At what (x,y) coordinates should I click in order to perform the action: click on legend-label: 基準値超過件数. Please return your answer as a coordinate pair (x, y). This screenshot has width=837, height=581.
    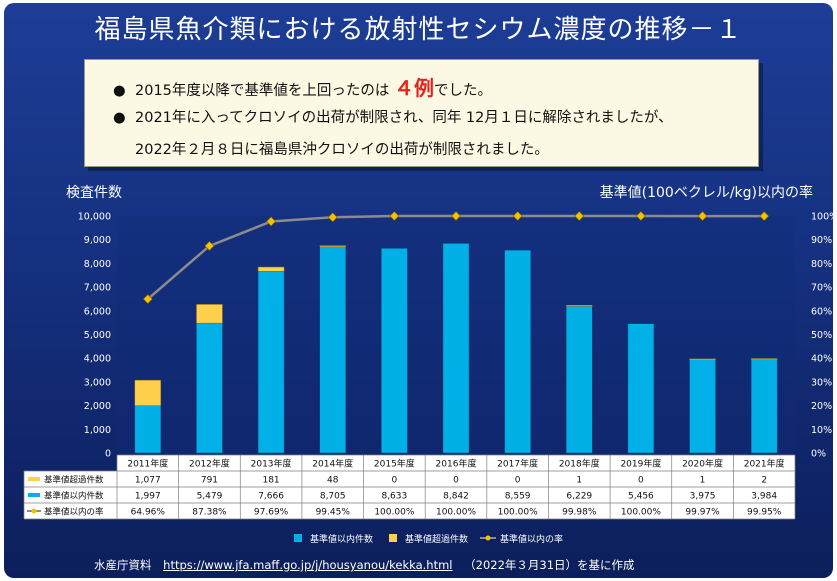
    Looking at the image, I should click on (436, 539).